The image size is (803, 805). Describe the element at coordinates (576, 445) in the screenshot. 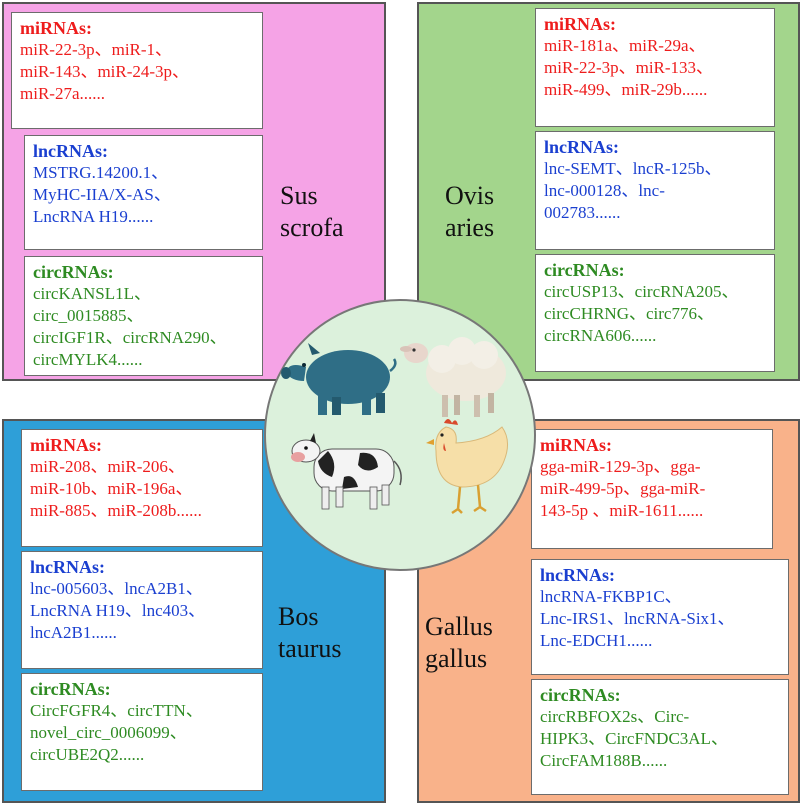

I see `hen-mirna-title: miRNAs:` at that location.